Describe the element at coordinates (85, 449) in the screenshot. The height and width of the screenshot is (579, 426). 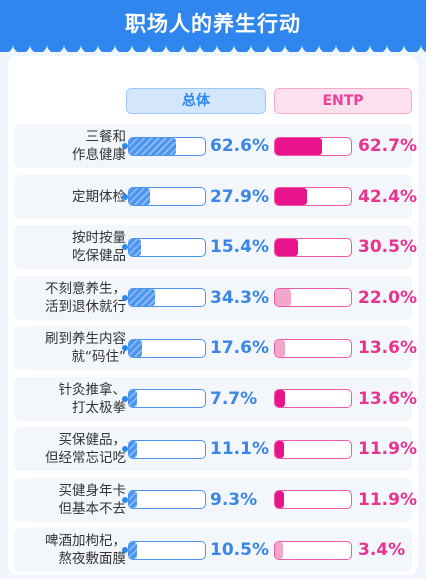
I see `category-label: 买保健品， 但经常忘记吃` at that location.